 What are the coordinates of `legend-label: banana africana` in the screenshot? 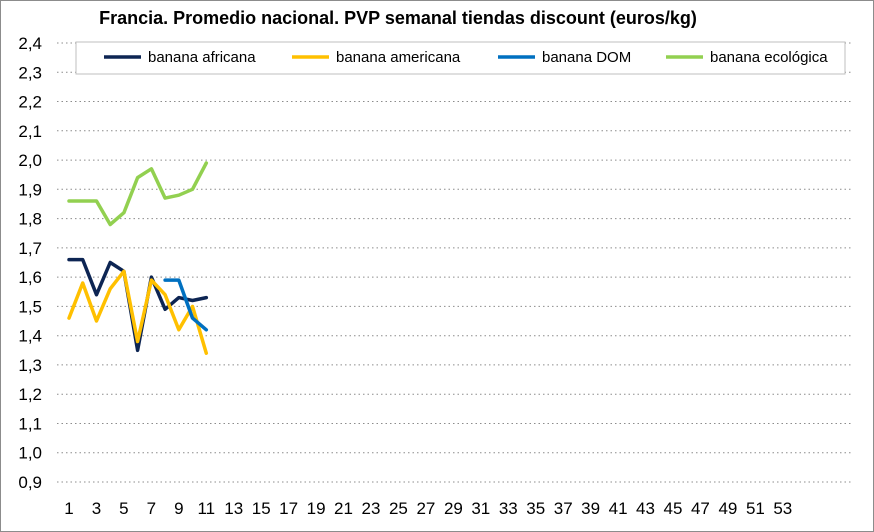 It's located at (202, 57).